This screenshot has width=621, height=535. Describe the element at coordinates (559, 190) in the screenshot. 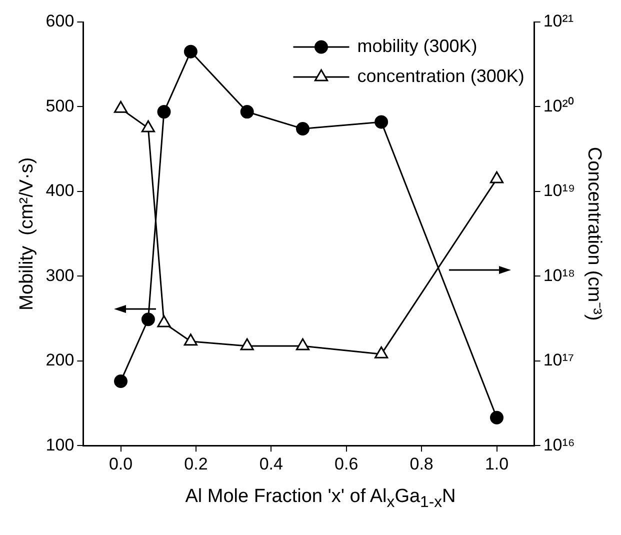

I see `y2-tick-label: 10¹⁹` at that location.